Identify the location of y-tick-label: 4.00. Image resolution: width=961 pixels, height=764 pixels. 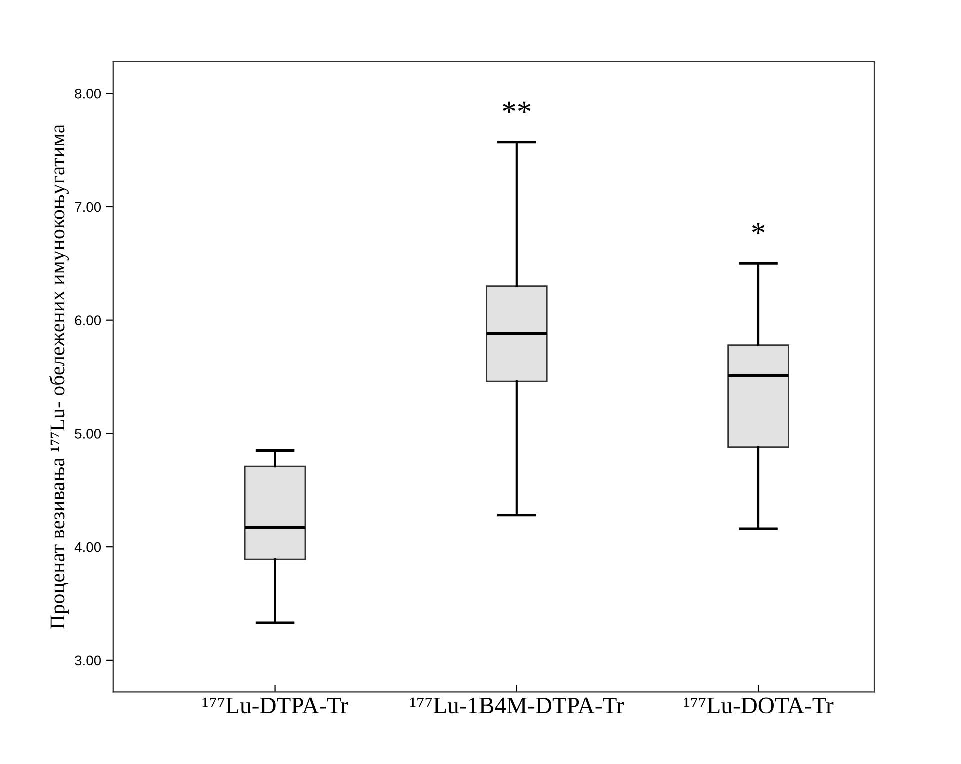
(88, 547).